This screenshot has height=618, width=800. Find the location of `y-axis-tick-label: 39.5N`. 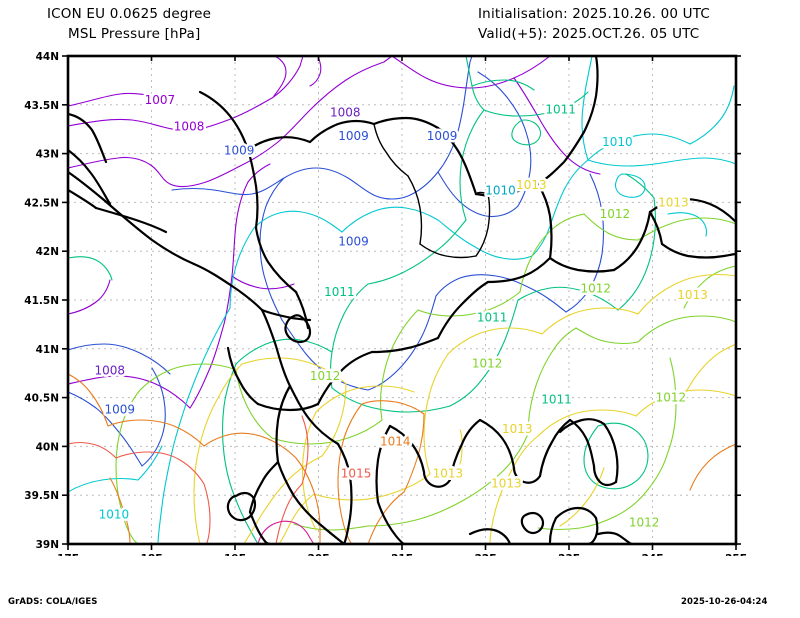

y-axis-tick-label: 39.5N is located at coordinates (41, 496).